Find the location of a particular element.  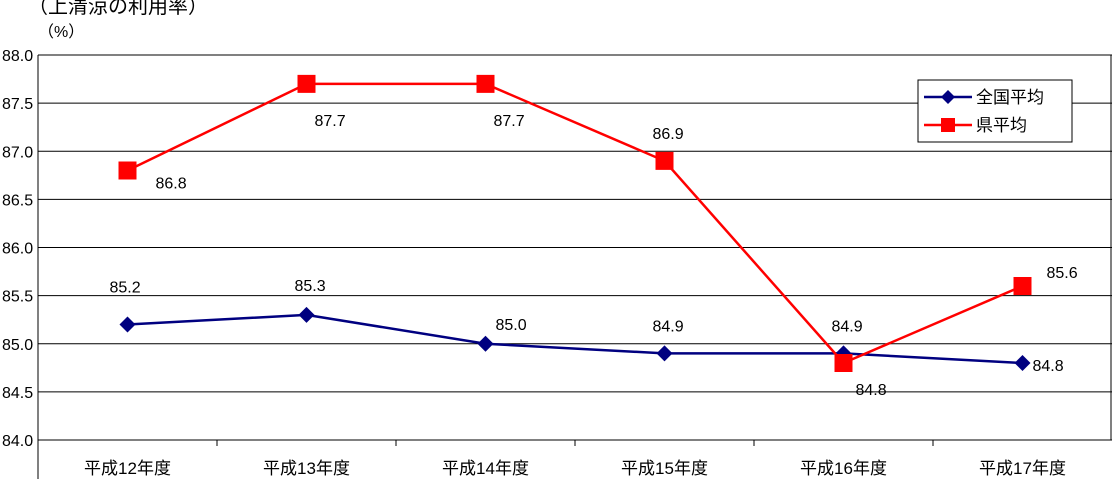

y-tick-label: 86.0 is located at coordinates (17, 249).